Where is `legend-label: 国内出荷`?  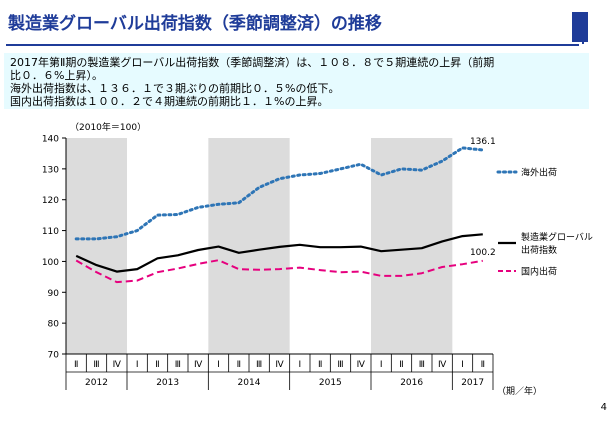 legend-label: 国内出荷 is located at coordinates (539, 272).